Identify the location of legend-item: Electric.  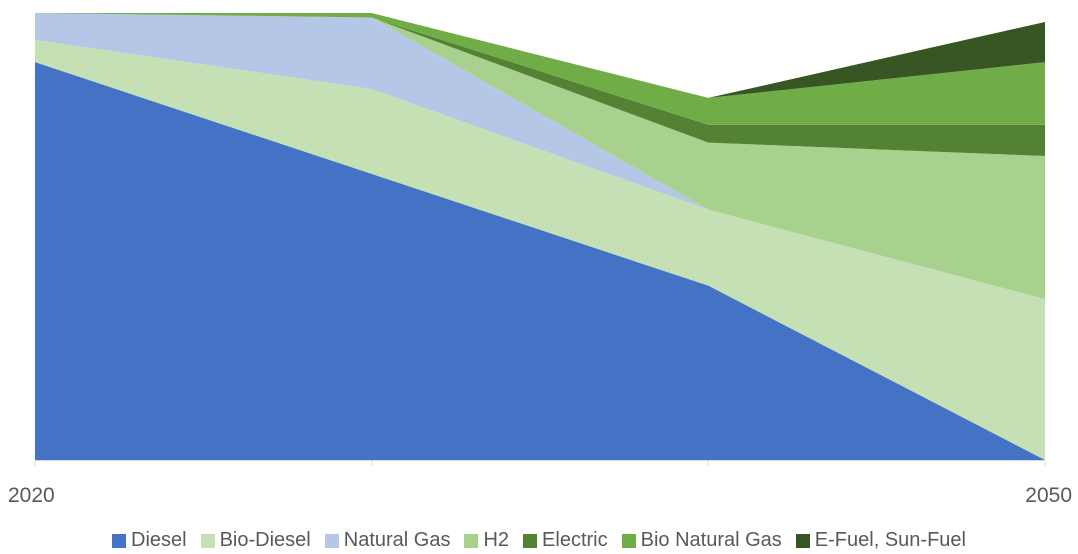
(565, 540).